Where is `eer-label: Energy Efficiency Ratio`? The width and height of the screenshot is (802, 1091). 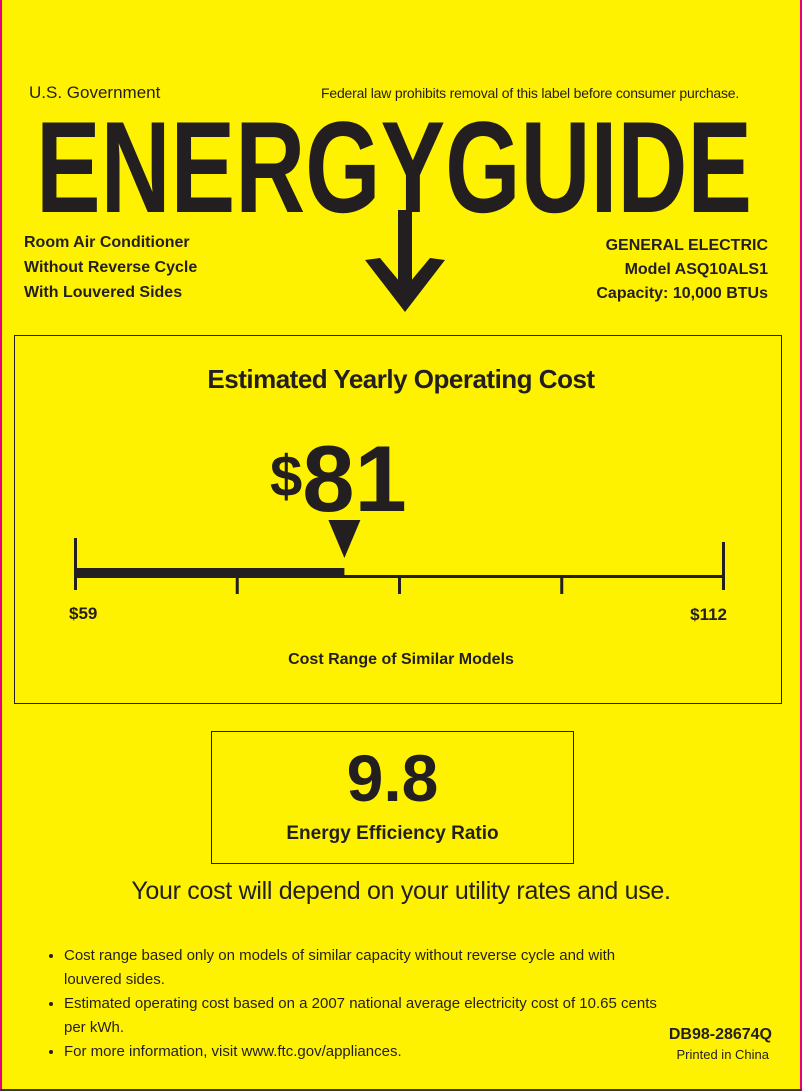 eer-label: Energy Efficiency Ratio is located at coordinates (392, 833).